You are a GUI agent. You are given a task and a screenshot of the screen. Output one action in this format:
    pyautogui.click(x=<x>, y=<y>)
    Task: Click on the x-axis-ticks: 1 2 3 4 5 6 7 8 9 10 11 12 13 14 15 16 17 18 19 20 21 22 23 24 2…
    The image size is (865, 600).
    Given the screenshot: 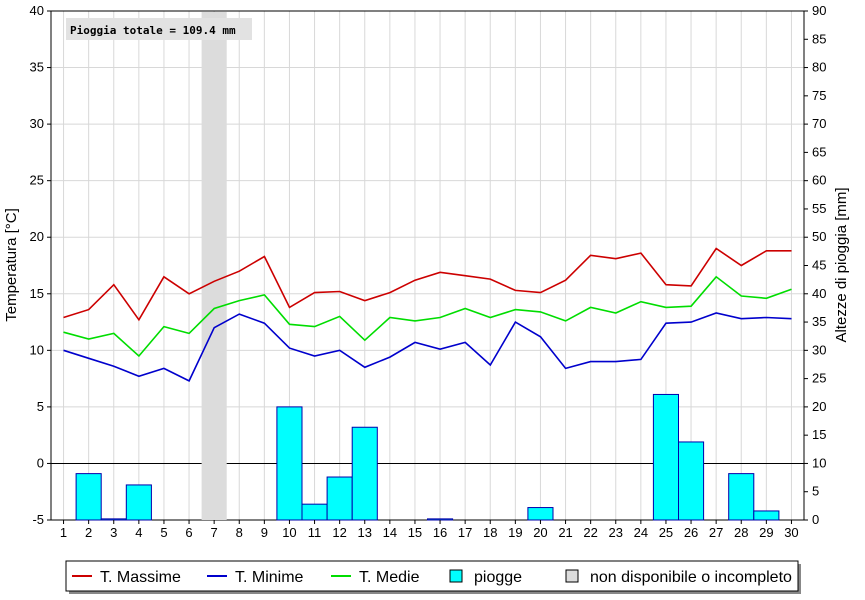 What is the action you would take?
    pyautogui.click(x=429, y=530)
    